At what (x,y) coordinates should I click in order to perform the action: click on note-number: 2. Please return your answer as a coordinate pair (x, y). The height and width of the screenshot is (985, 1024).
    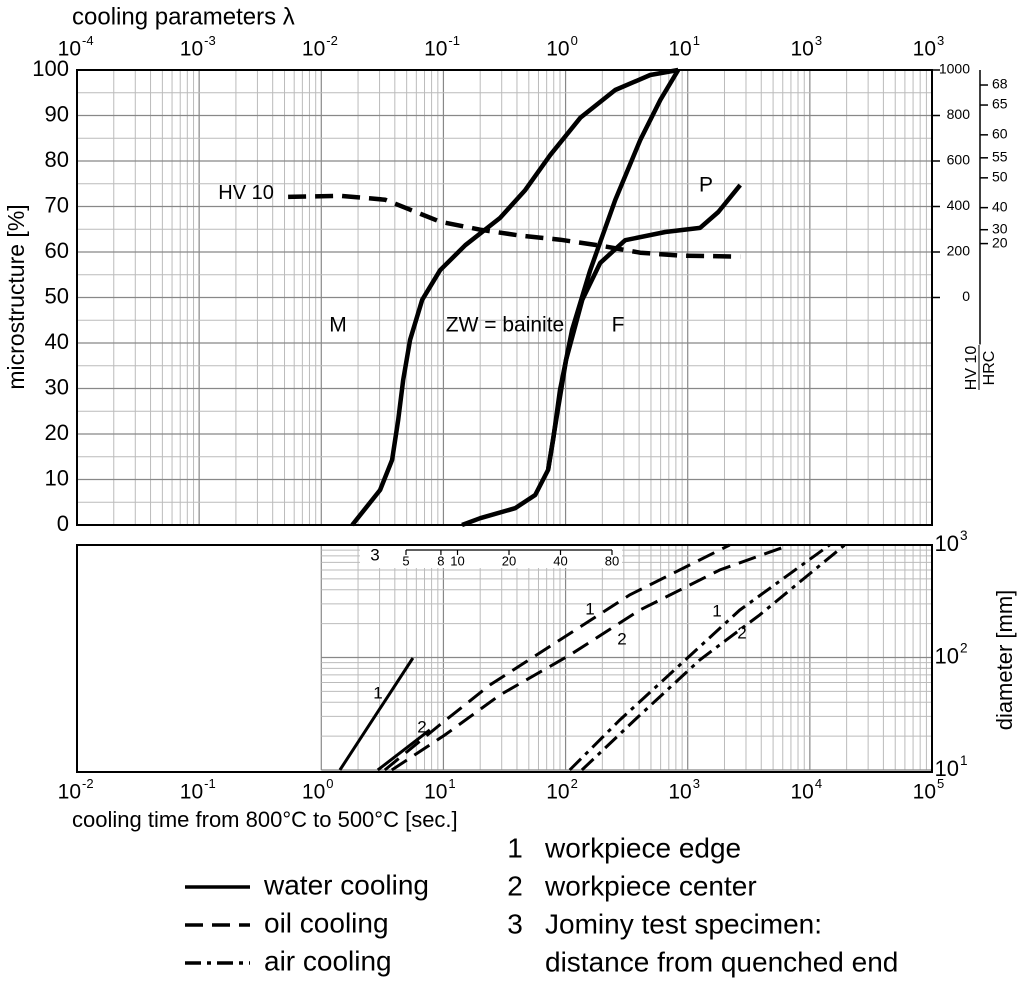
    Looking at the image, I should click on (515, 885).